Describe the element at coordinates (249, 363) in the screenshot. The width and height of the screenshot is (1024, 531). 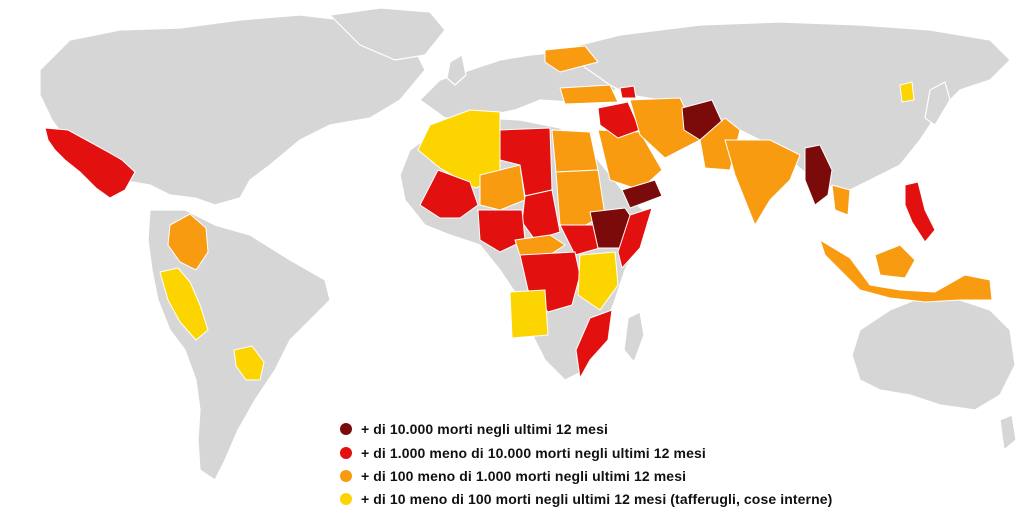
I see `country-paraguay` at that location.